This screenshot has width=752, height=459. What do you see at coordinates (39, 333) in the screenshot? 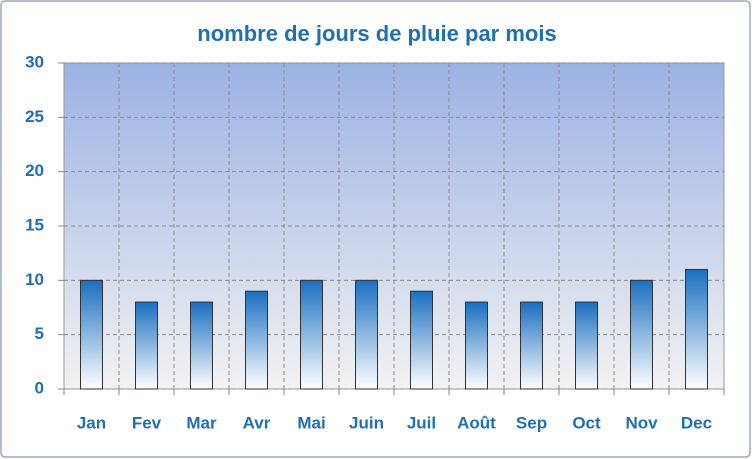
I see `y-tick-label: 5` at bounding box center [39, 333].